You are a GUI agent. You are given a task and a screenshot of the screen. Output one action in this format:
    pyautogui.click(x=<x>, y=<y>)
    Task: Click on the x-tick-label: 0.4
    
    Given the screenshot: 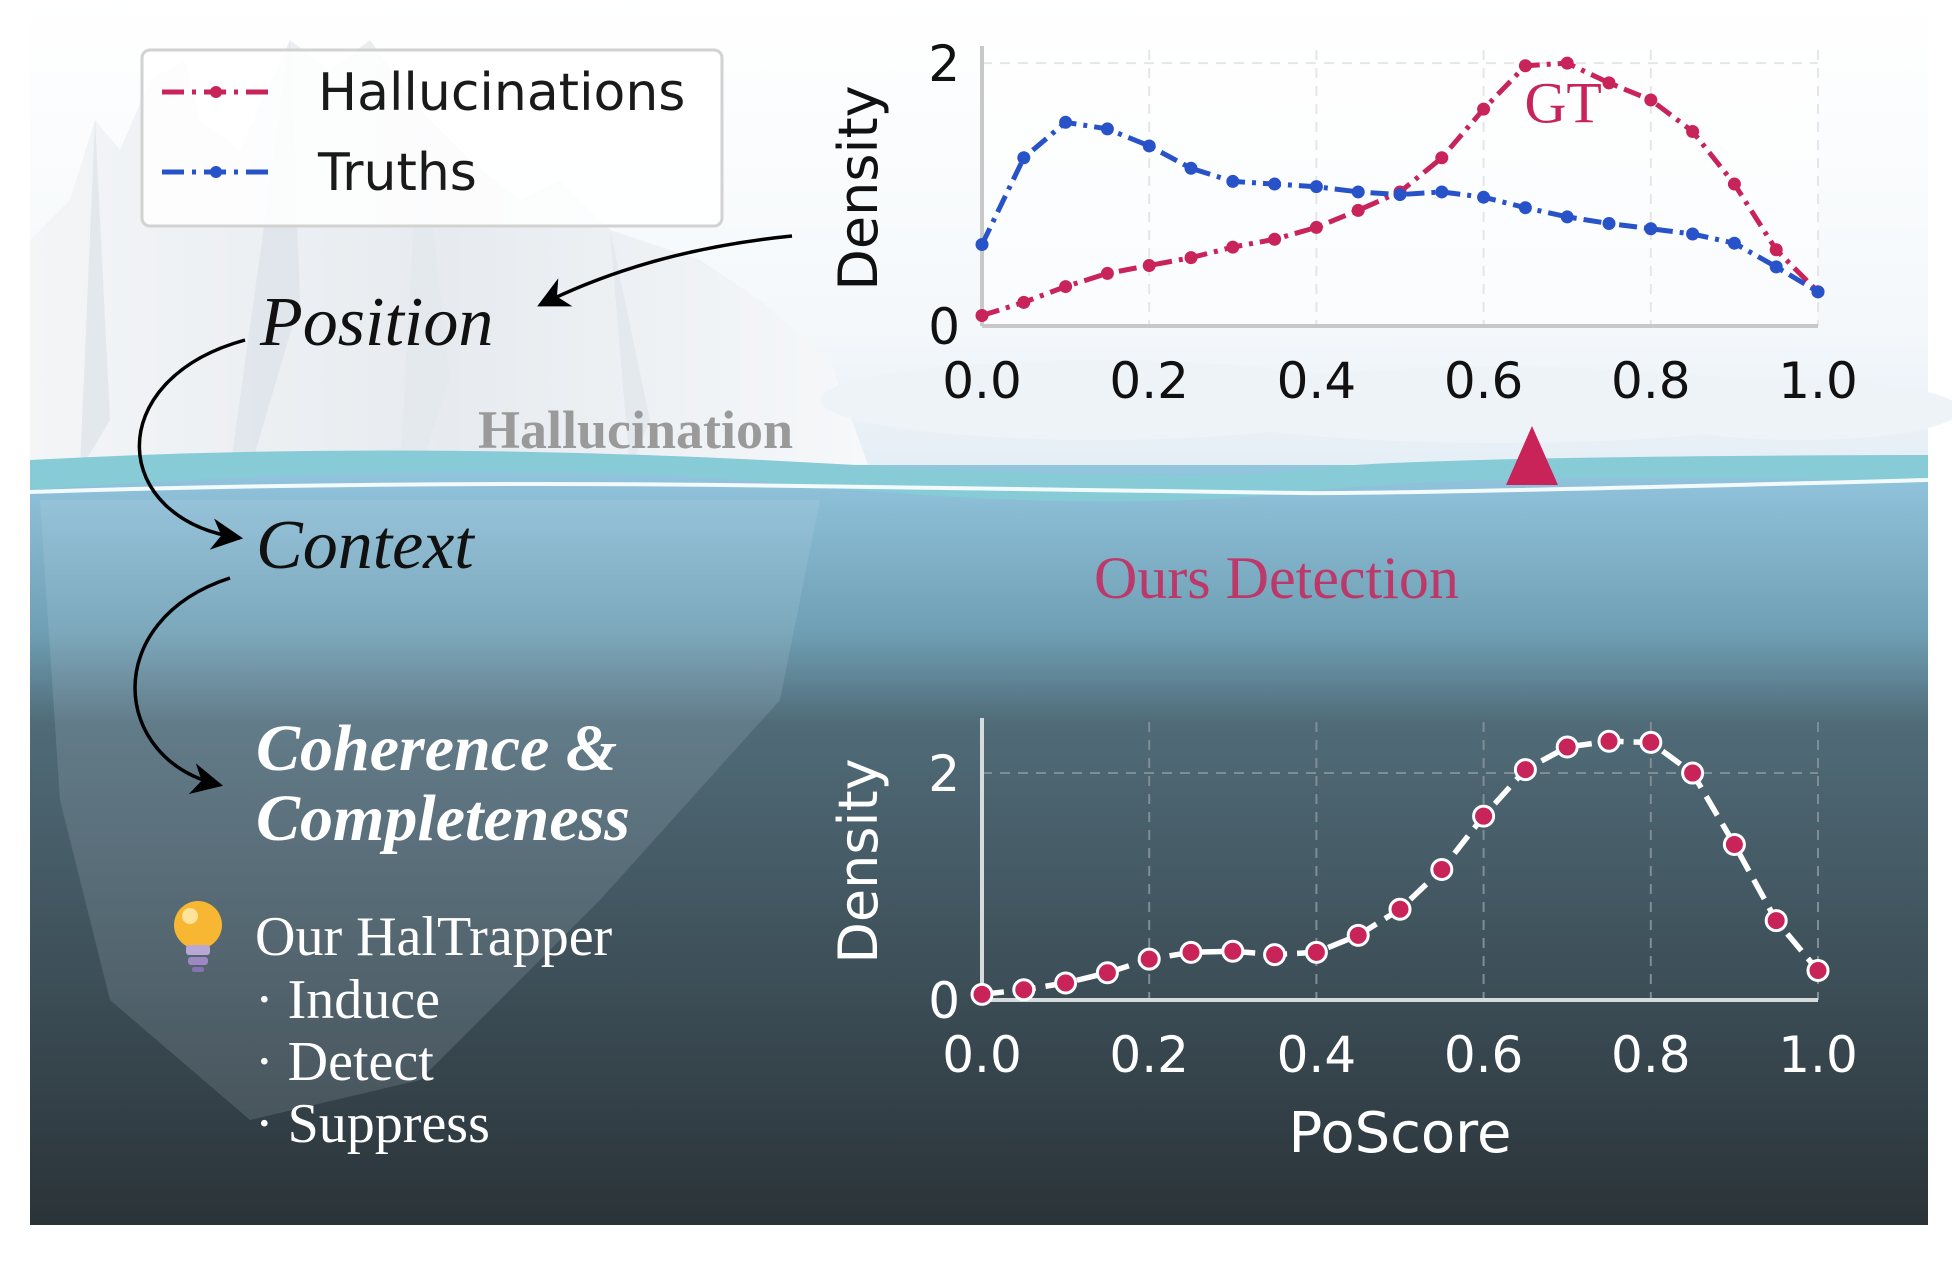 What is the action you would take?
    pyautogui.click(x=1317, y=381)
    